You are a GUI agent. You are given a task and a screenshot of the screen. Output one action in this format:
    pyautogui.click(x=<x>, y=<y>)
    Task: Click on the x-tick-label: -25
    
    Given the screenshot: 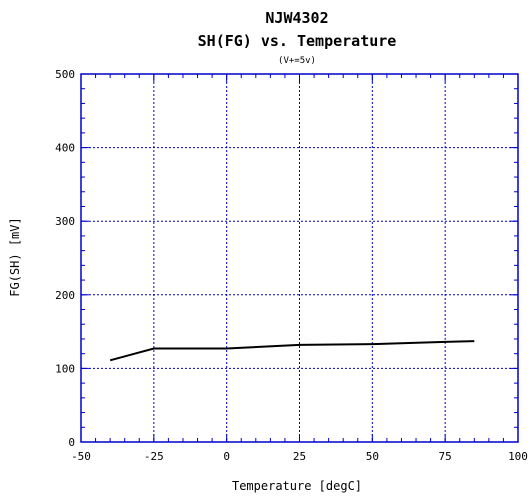 What is the action you would take?
    pyautogui.click(x=154, y=456)
    